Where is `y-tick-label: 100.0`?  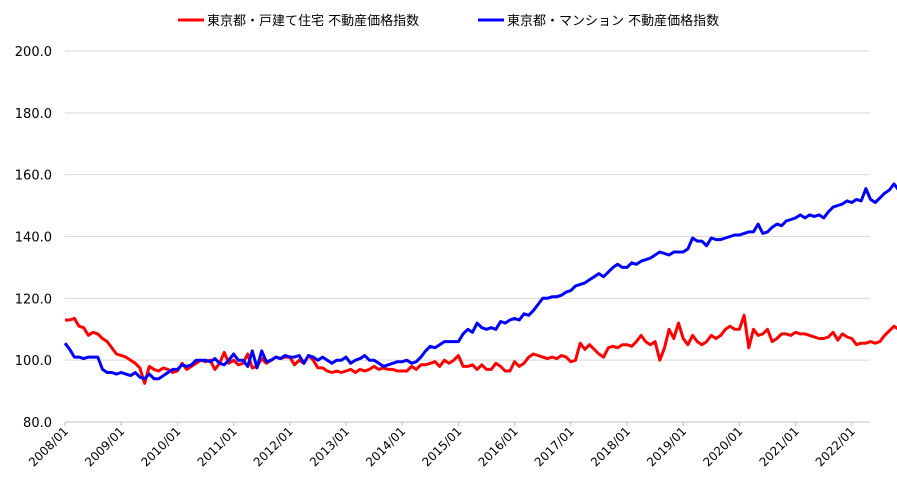 y-tick-label: 100.0 is located at coordinates (33, 361).